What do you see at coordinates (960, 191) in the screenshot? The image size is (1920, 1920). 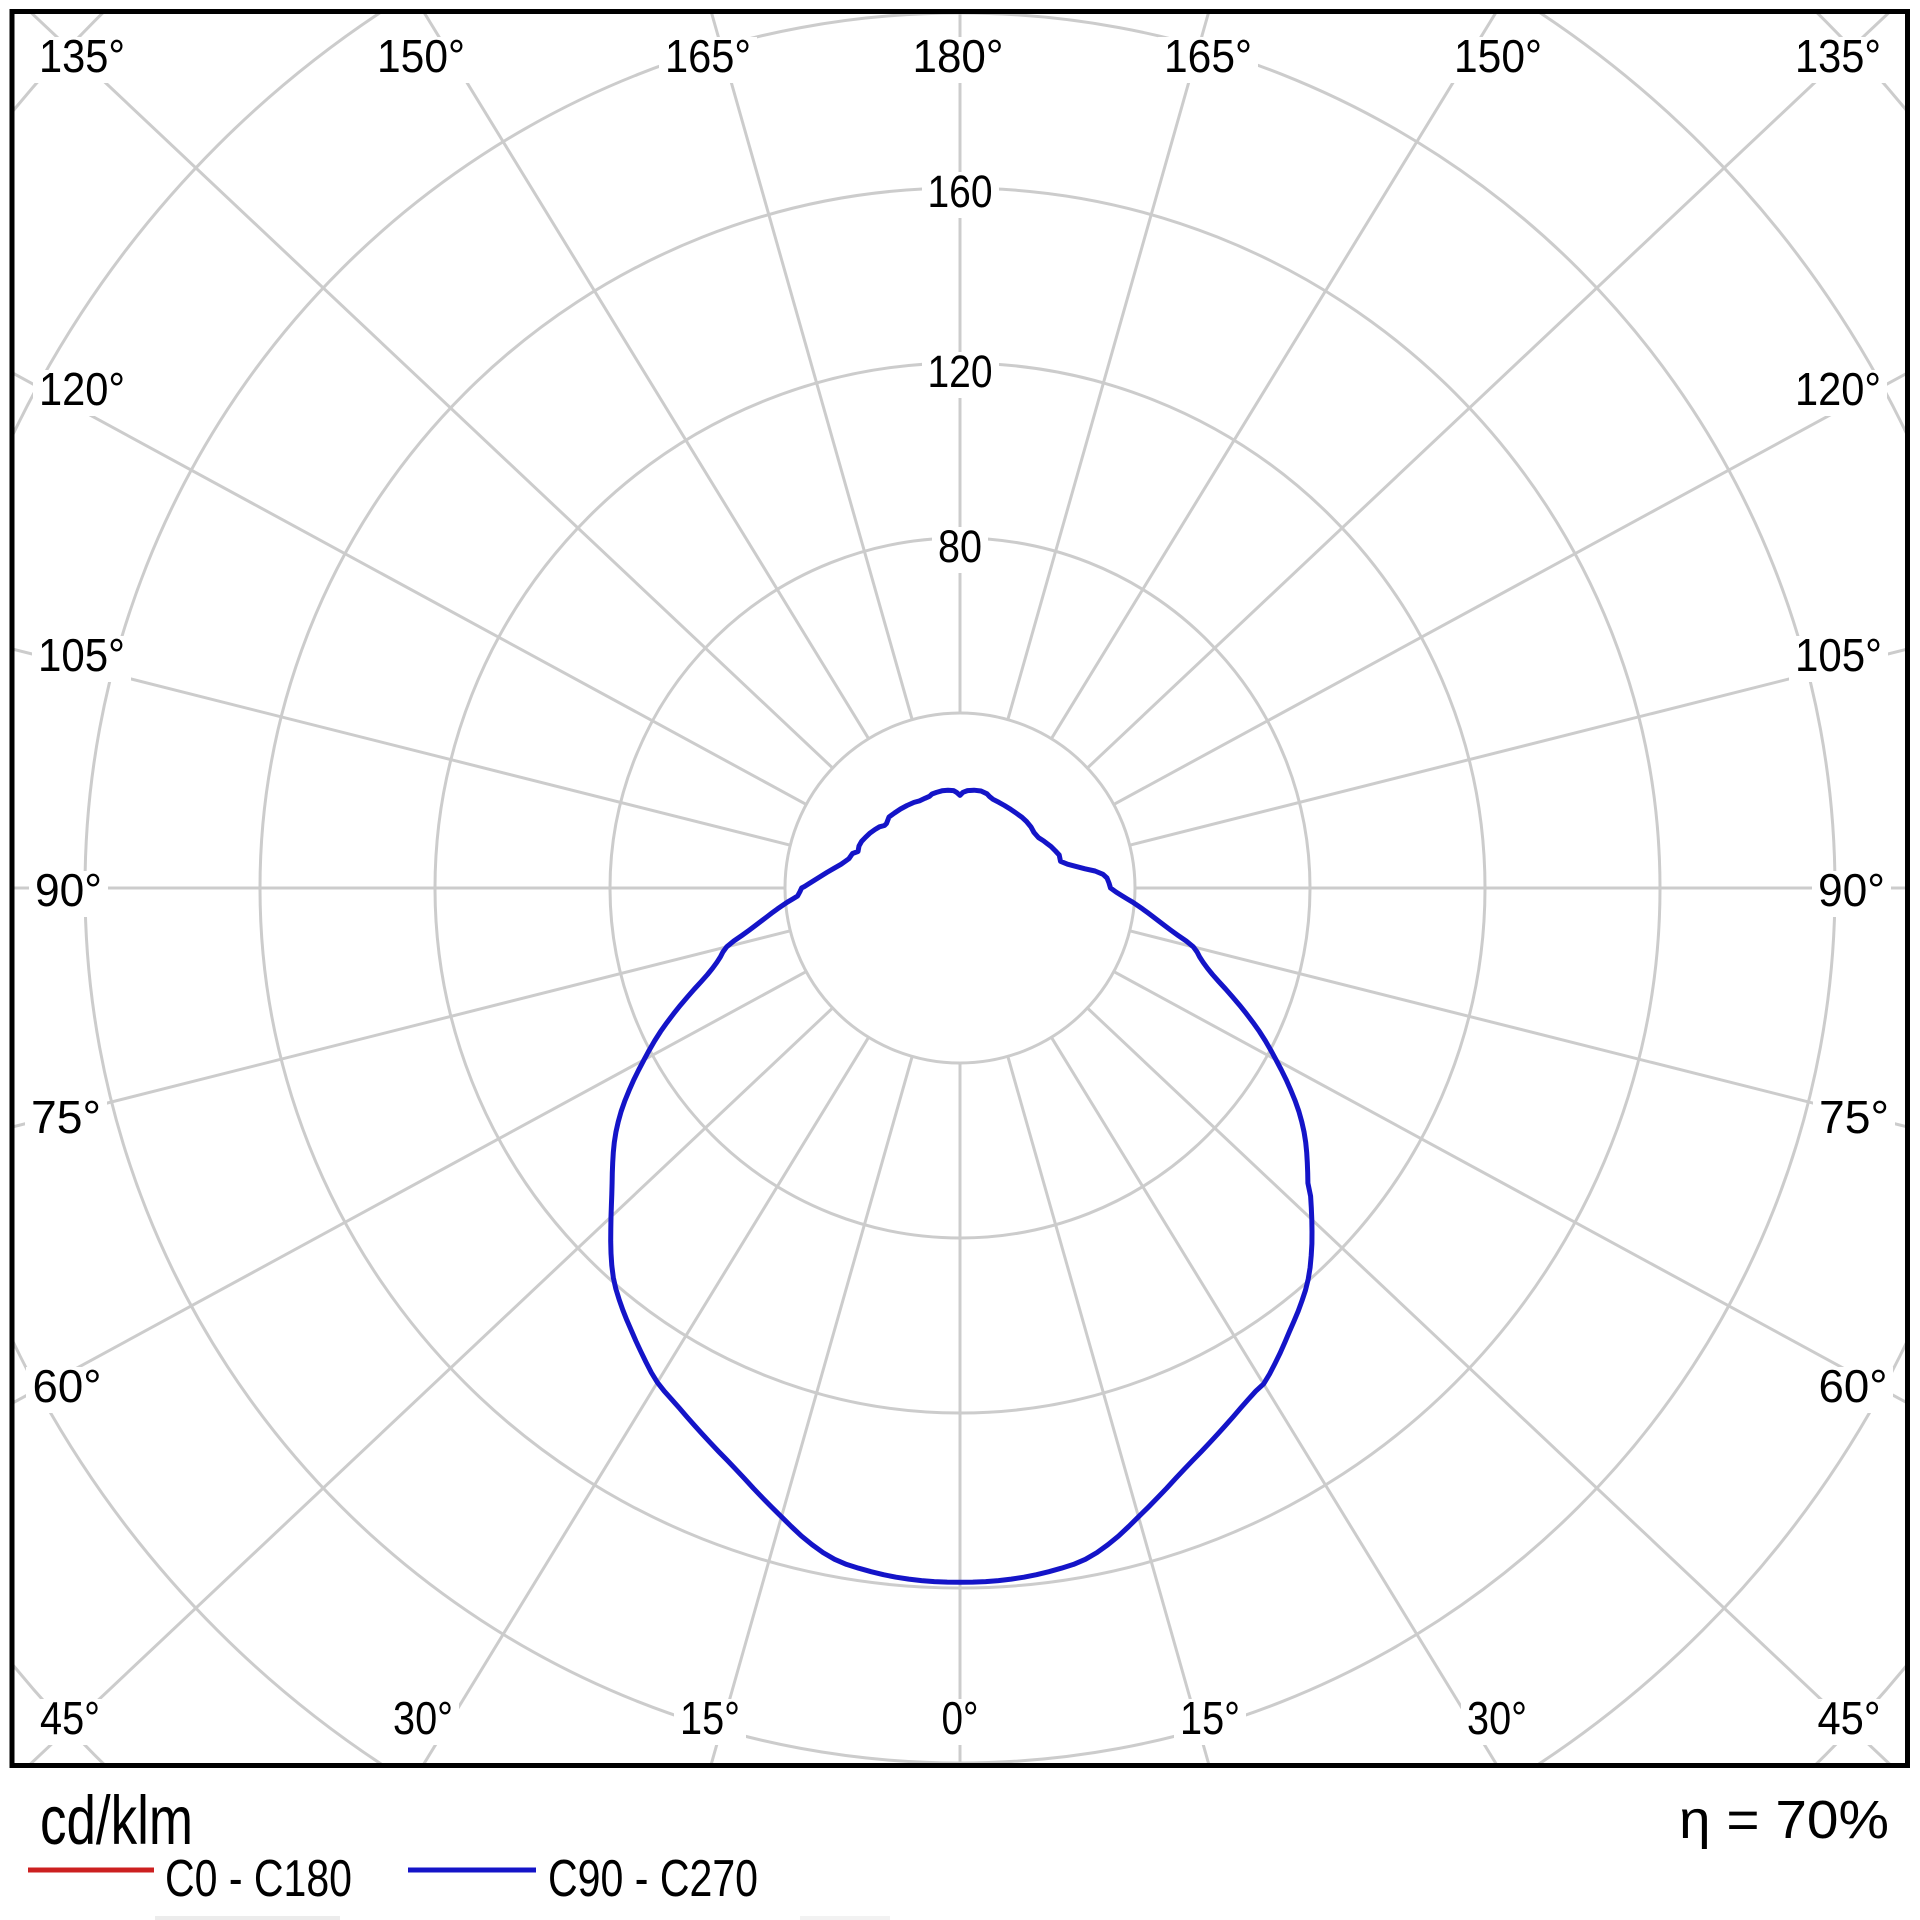 I see `svg-text: 160` at bounding box center [960, 191].